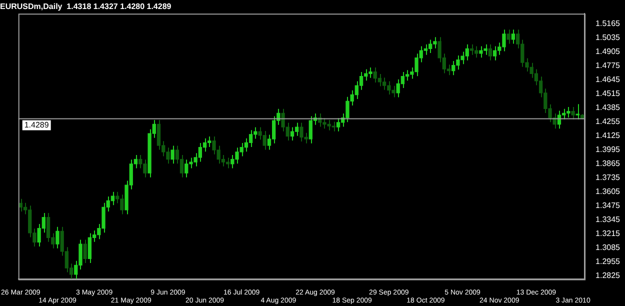 The height and width of the screenshot is (306, 625). I want to click on y-tick-label: 1.2825, so click(608, 275).